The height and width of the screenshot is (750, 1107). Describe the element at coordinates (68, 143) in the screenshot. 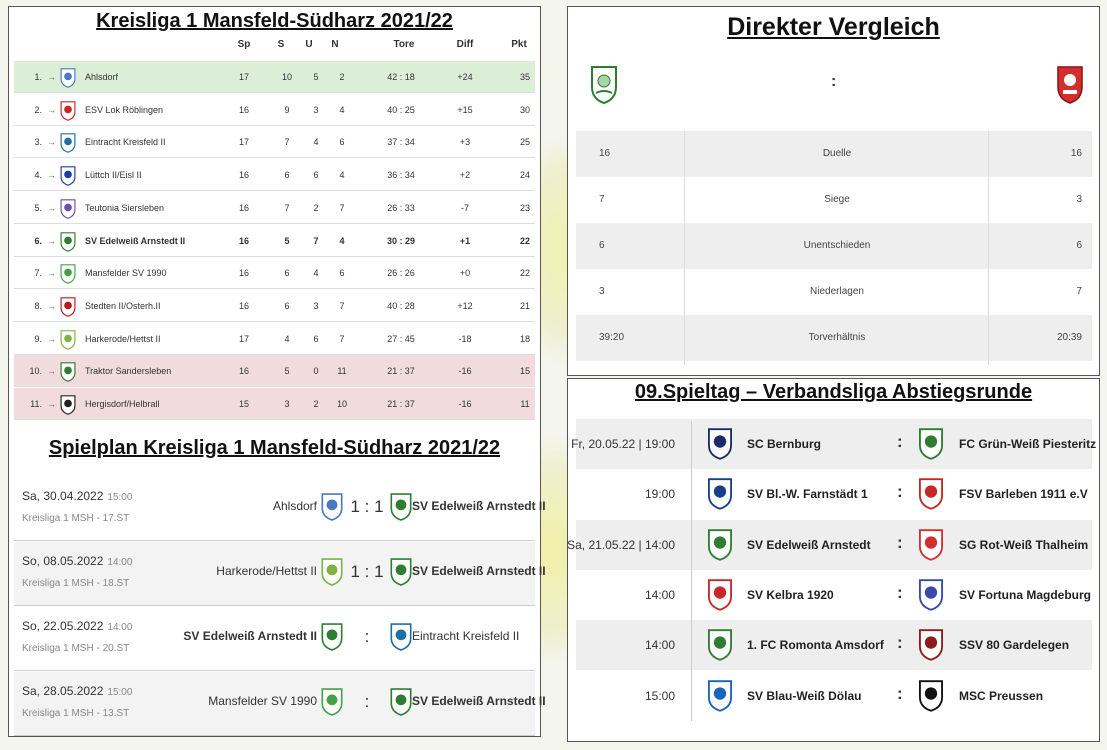

I see `kreisfeld-logo-icon` at that location.